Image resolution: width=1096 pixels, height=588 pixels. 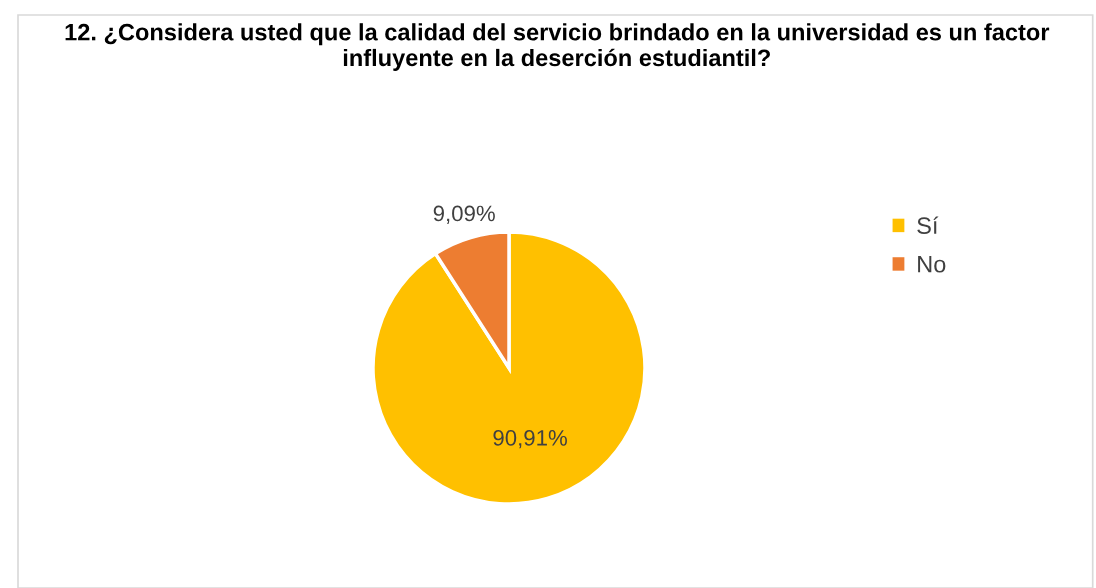 I want to click on data-label: 90,91%, so click(x=530, y=439).